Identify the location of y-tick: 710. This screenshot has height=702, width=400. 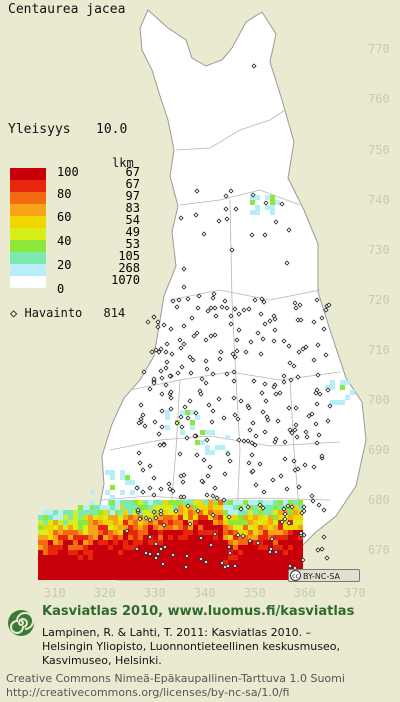
(379, 350).